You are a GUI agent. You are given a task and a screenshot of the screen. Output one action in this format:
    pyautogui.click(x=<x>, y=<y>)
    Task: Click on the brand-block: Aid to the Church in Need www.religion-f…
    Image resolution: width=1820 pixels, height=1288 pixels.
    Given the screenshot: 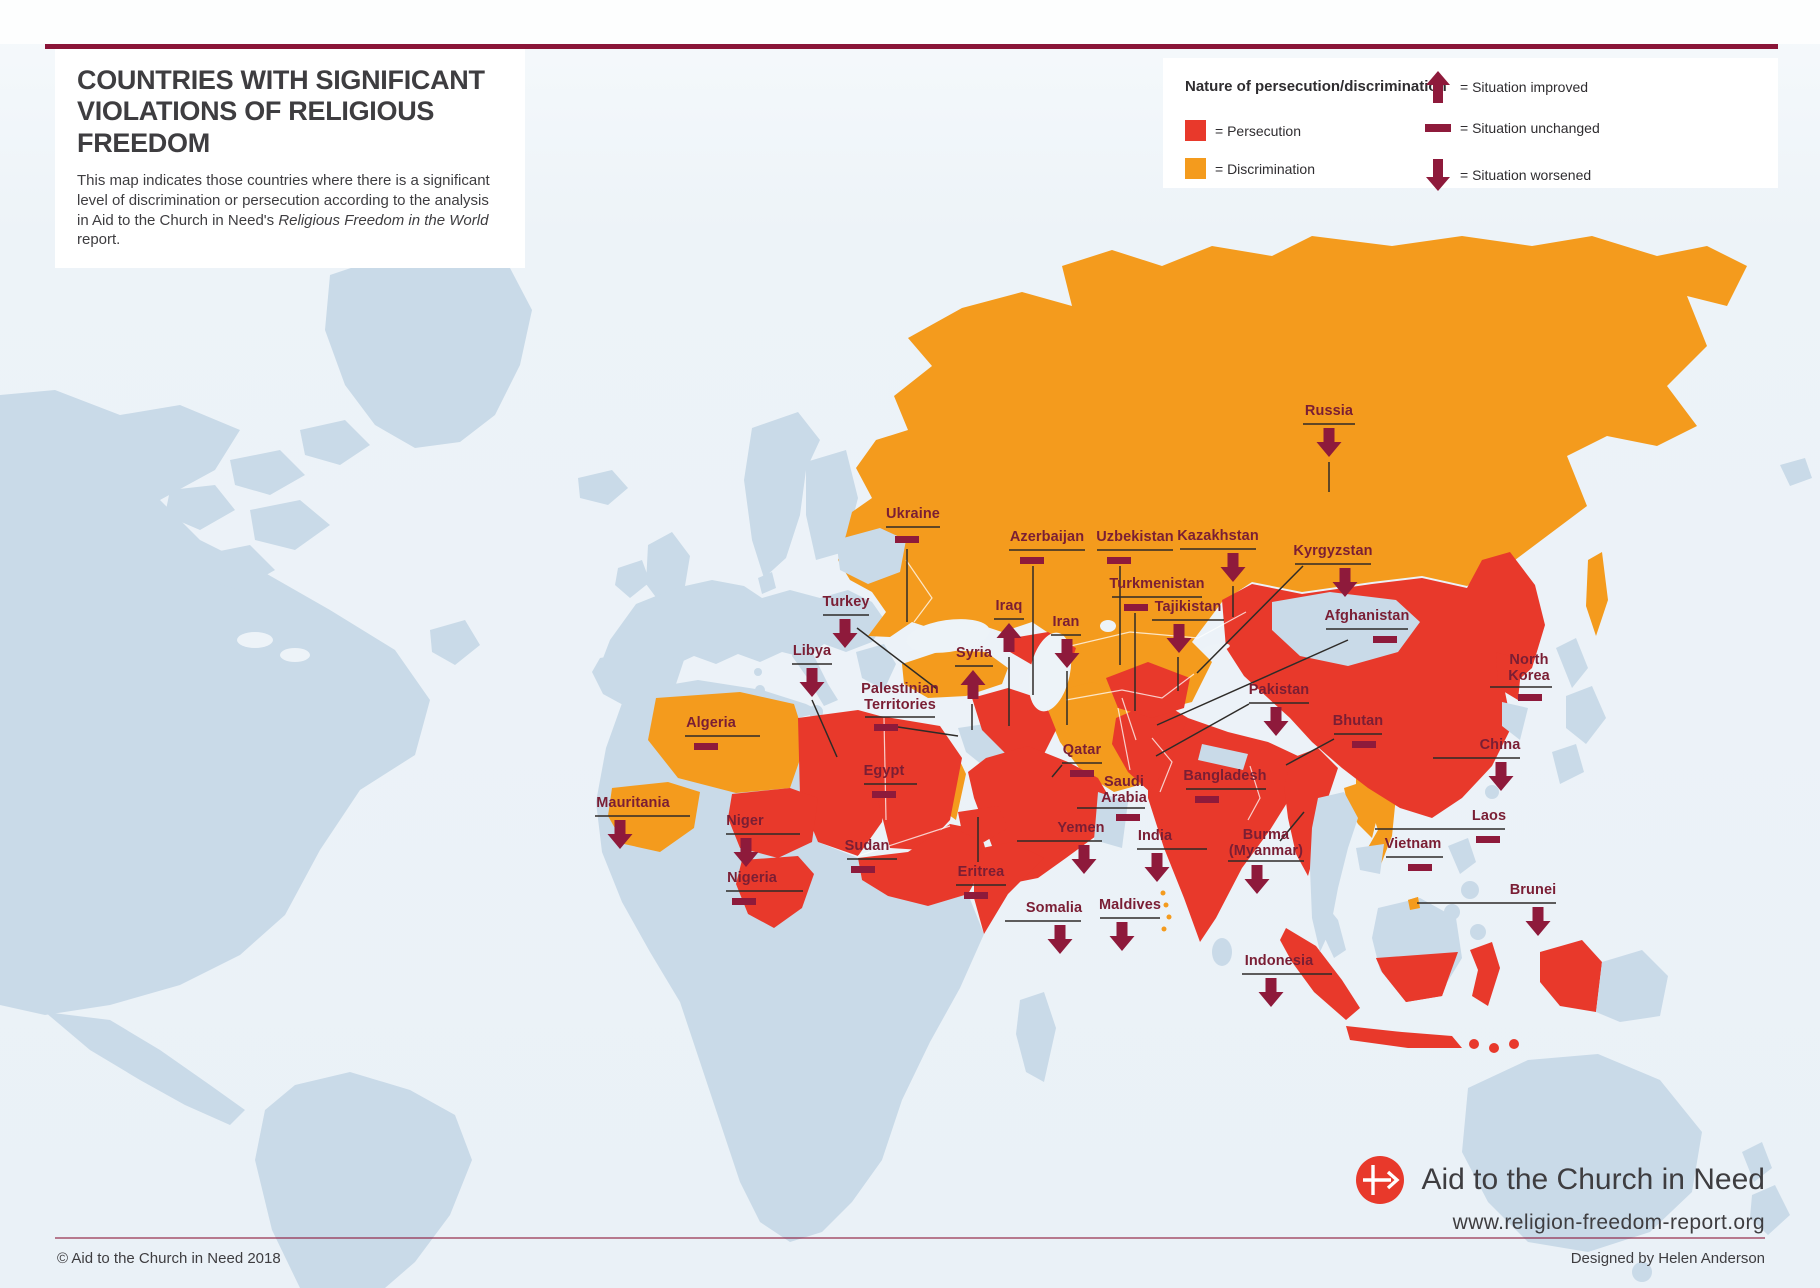 What is the action you would take?
    pyautogui.click(x=1465, y=1195)
    